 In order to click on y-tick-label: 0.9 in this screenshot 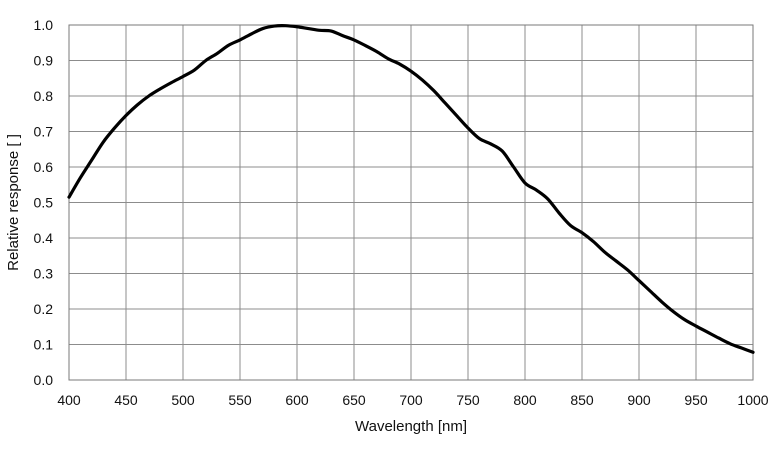, I will do `click(44, 61)`.